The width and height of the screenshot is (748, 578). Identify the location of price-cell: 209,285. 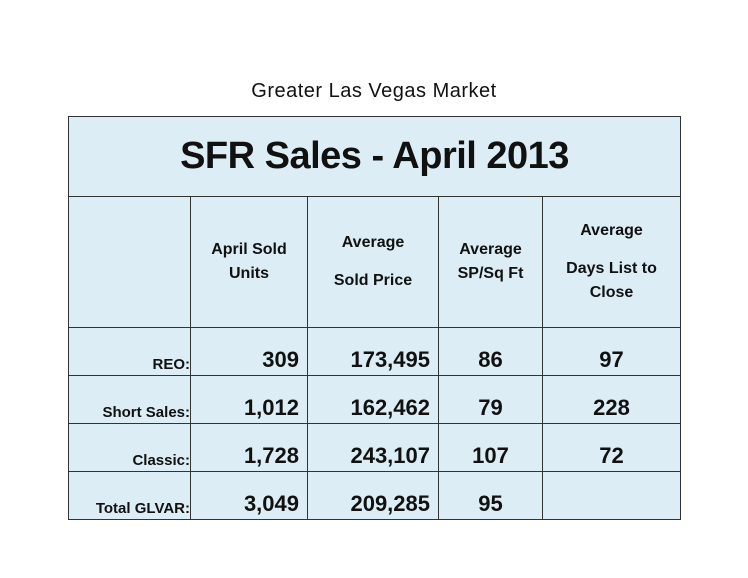
(373, 495).